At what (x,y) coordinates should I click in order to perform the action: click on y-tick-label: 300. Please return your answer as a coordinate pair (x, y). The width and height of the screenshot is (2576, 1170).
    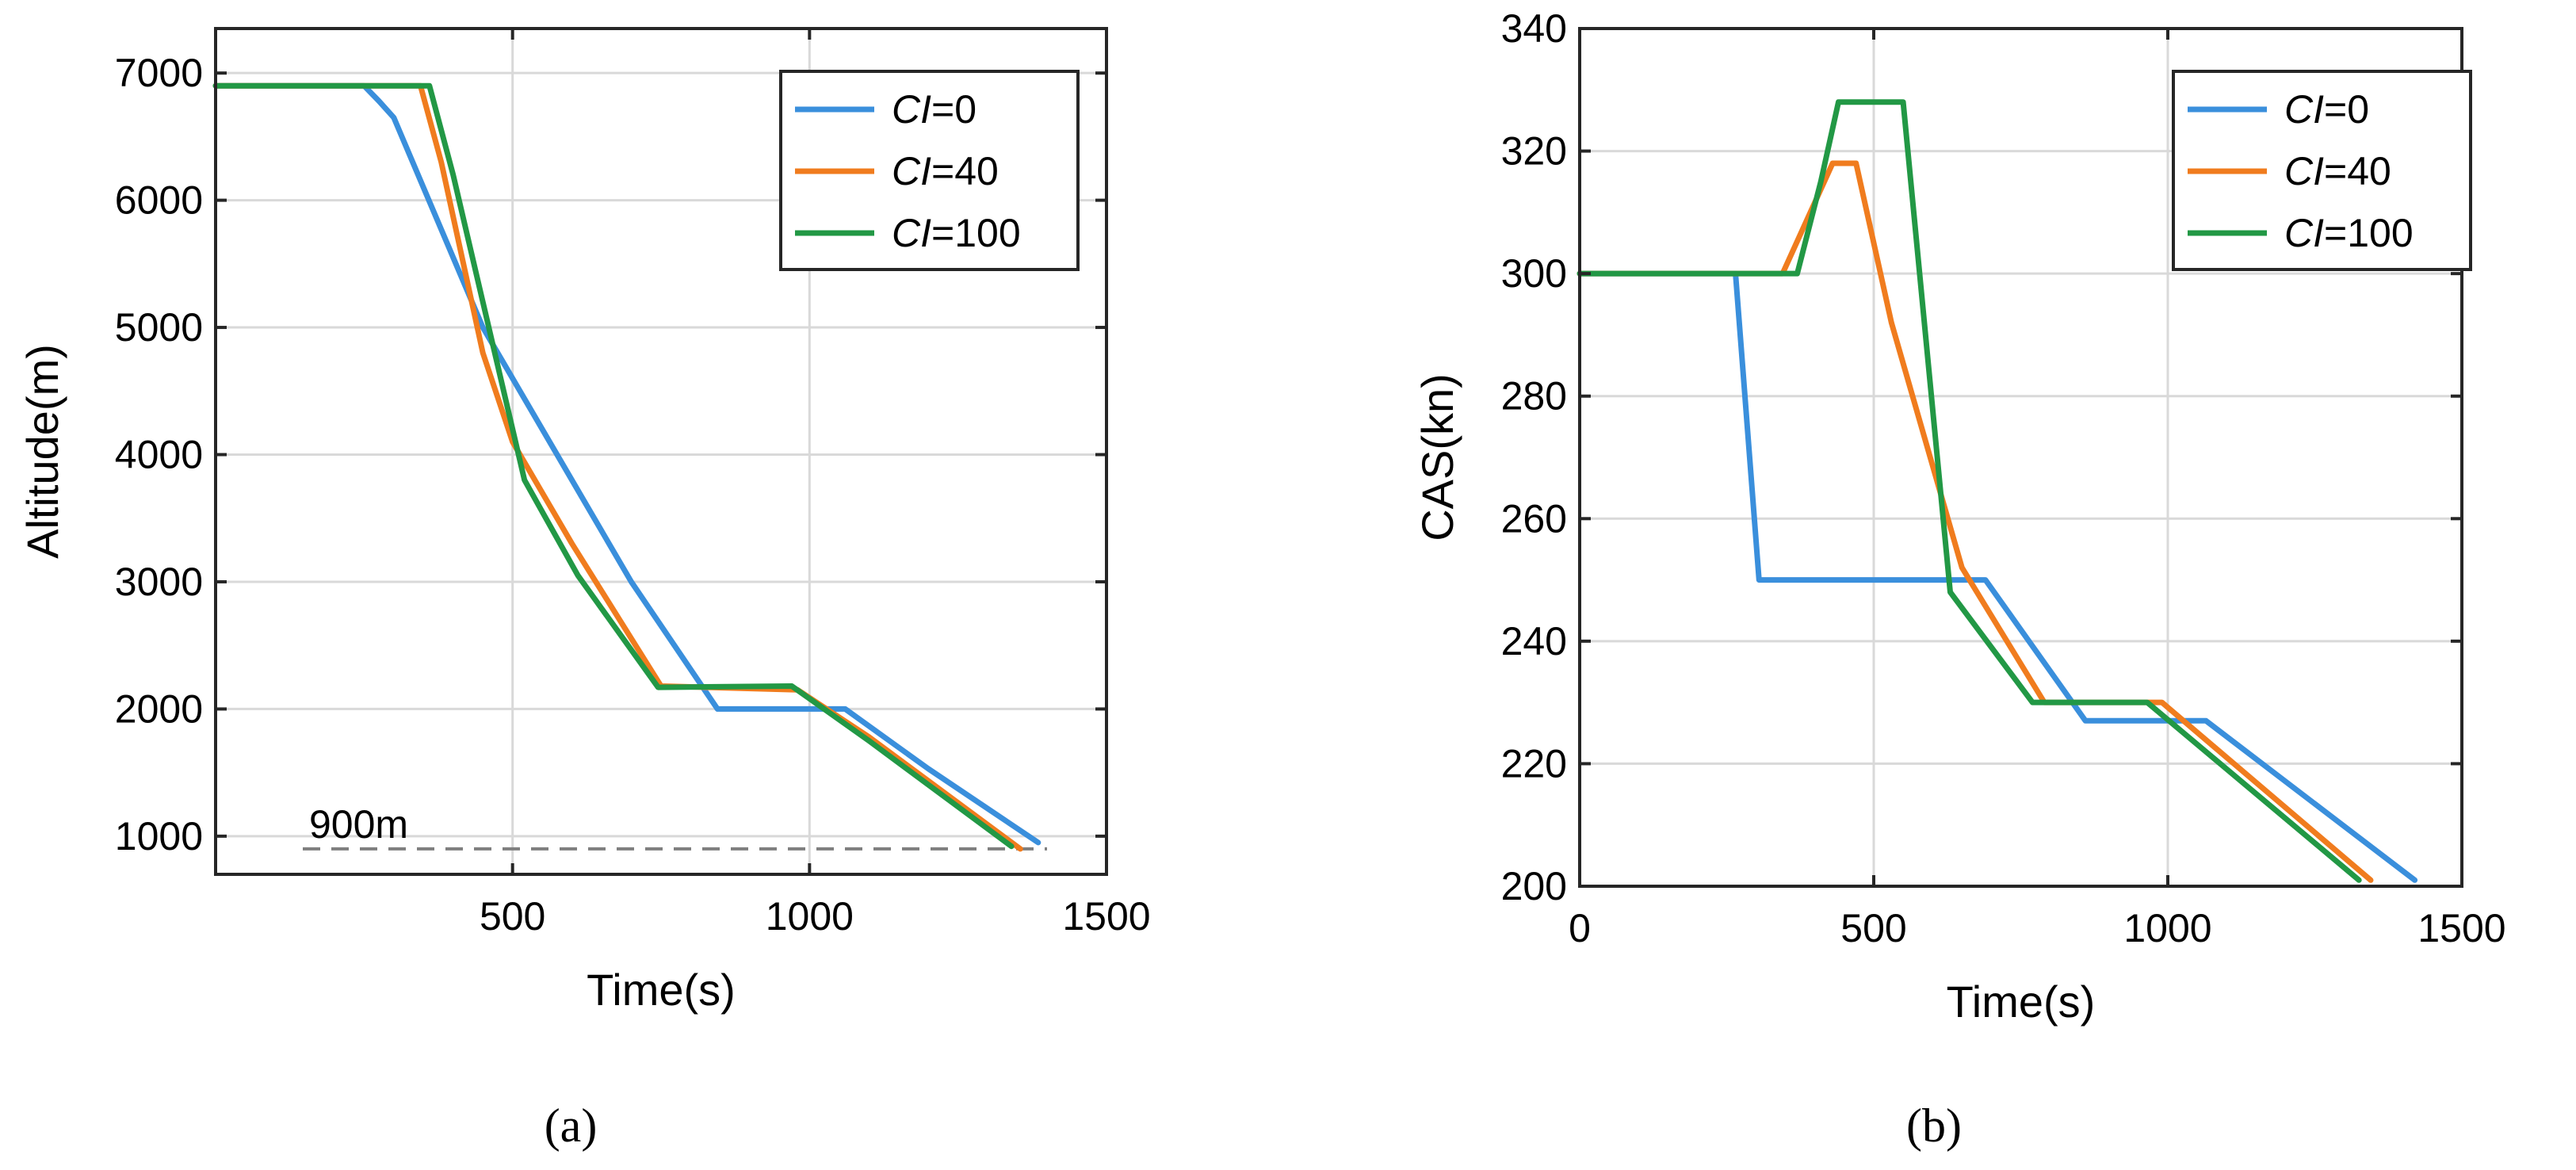
    Looking at the image, I should click on (1534, 273).